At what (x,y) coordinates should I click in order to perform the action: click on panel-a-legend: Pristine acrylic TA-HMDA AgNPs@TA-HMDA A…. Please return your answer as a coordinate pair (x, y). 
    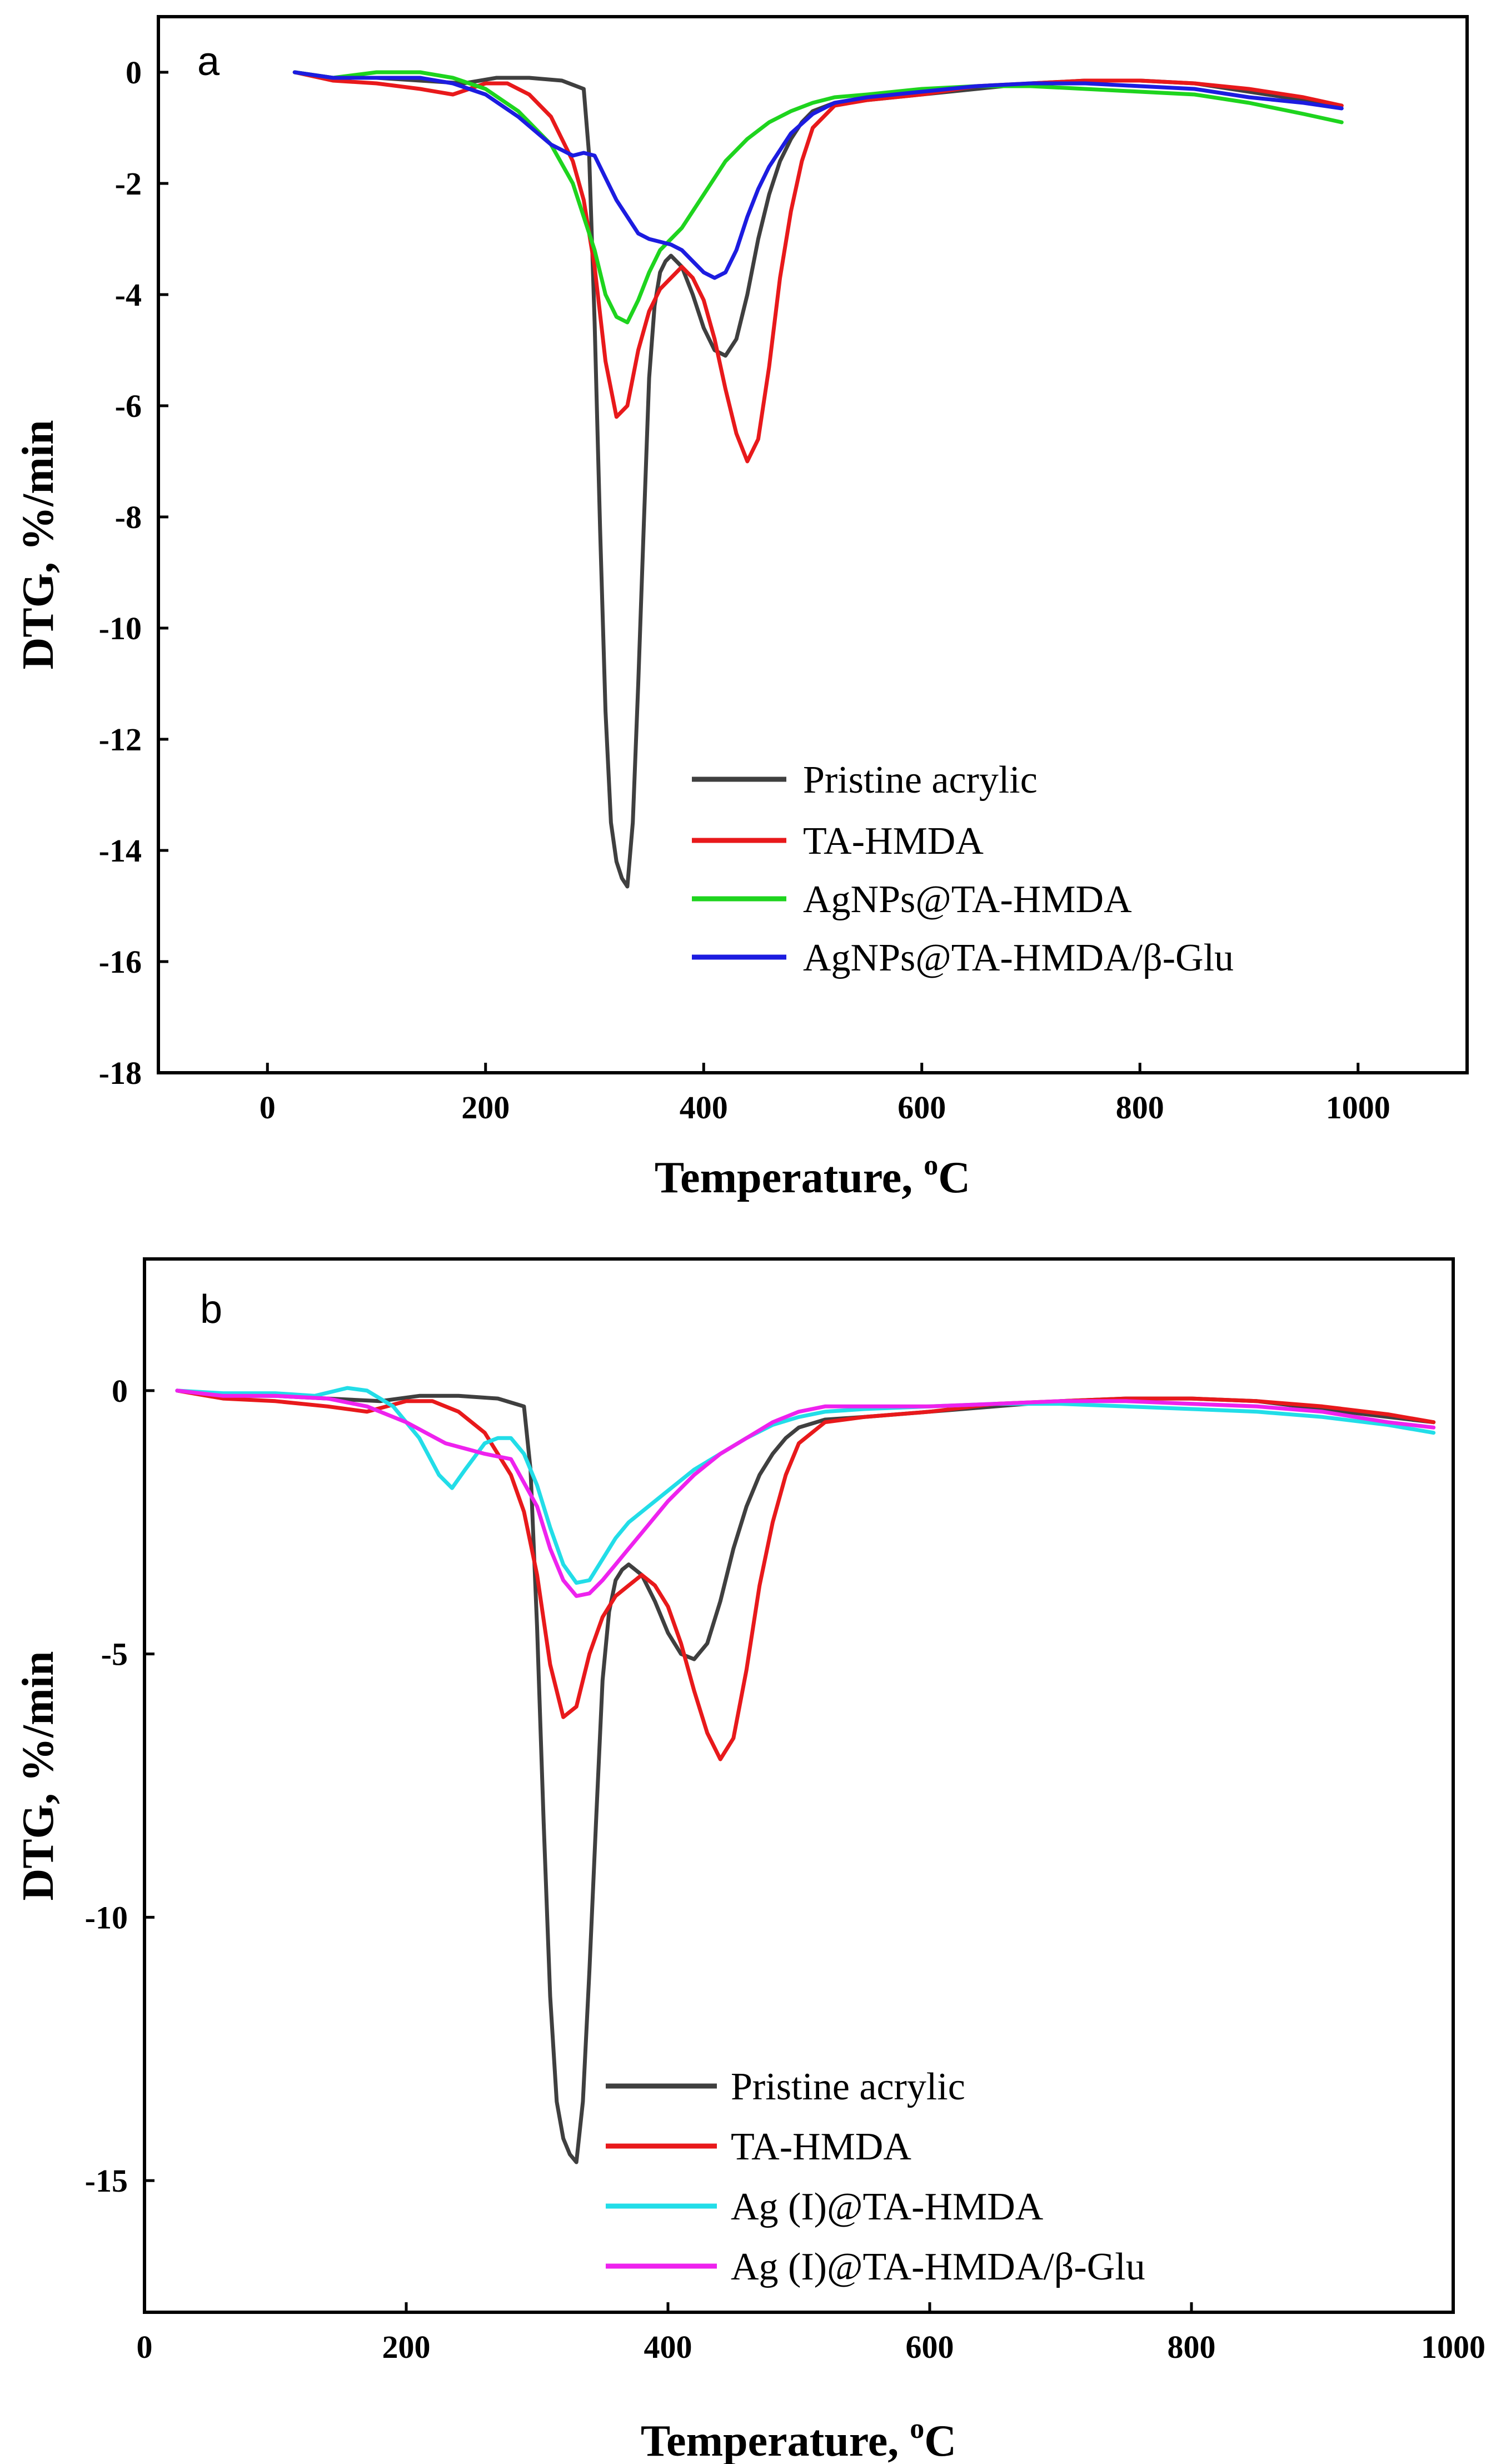
    Looking at the image, I should click on (963, 869).